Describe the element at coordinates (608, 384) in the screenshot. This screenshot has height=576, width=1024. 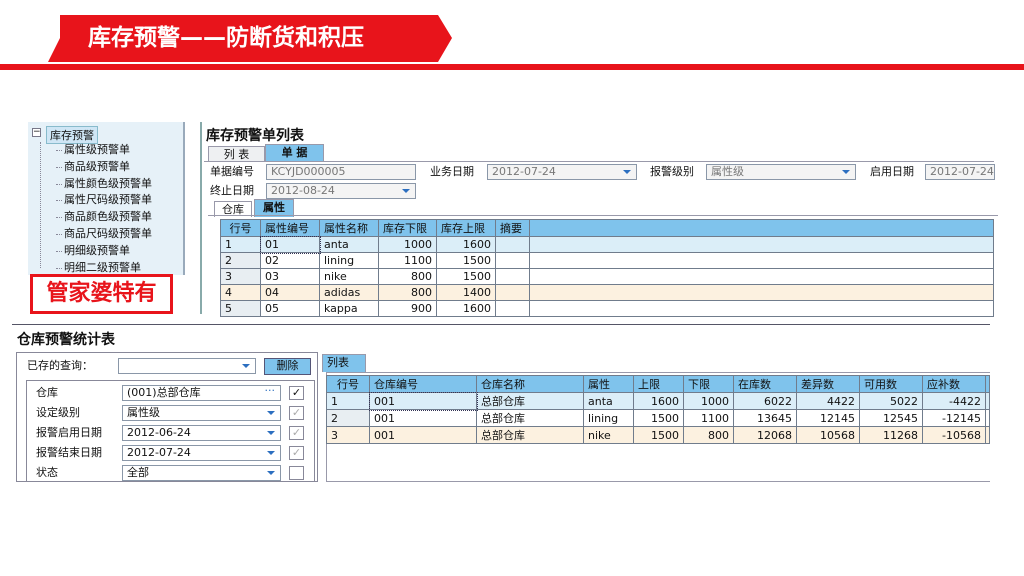
I see `column-header: 属性` at that location.